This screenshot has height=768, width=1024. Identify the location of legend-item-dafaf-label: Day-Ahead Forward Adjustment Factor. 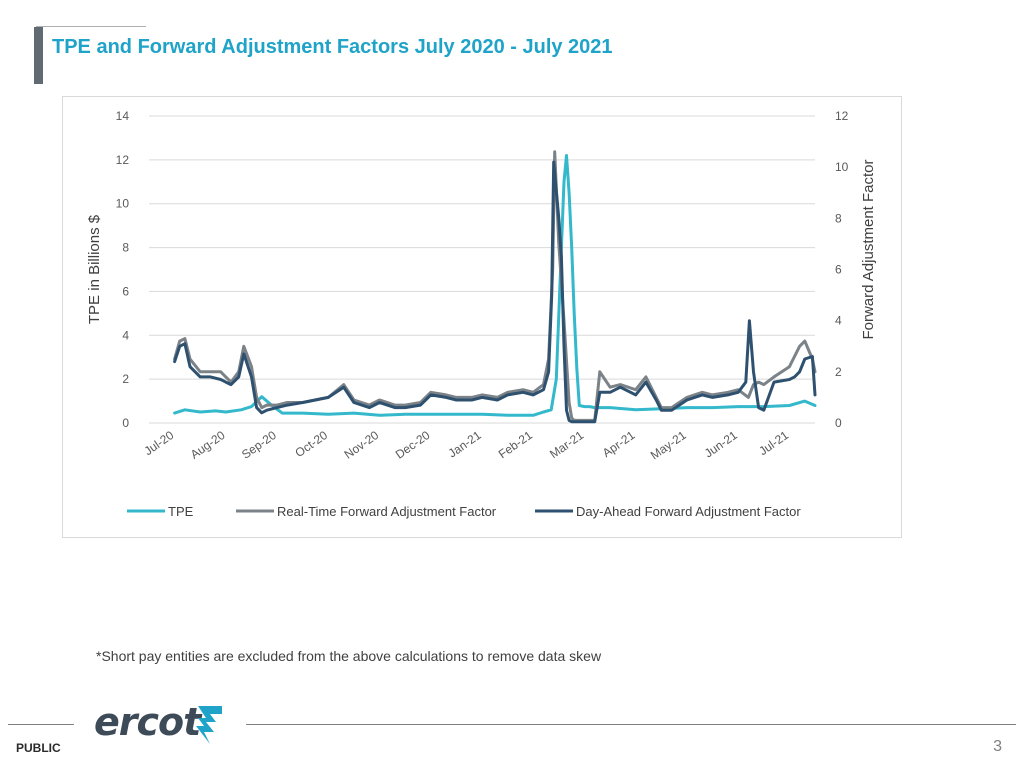
(688, 511).